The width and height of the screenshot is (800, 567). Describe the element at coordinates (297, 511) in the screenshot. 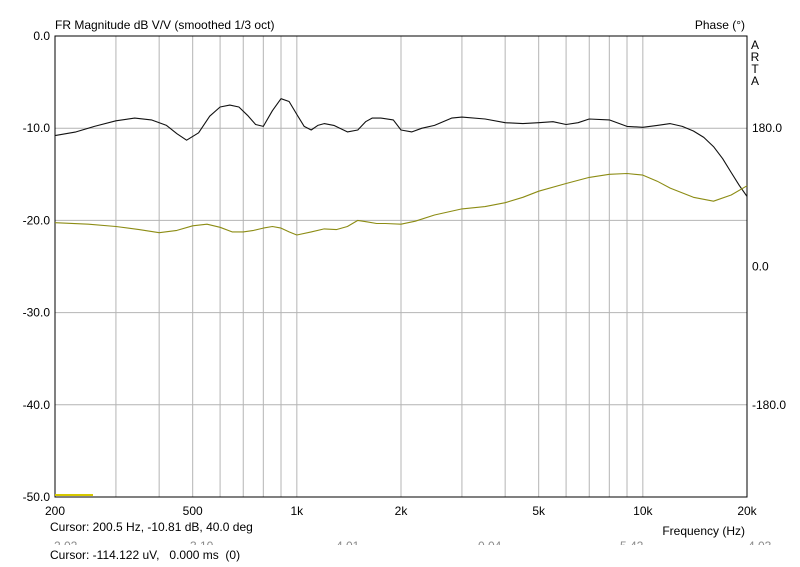

I see `x-tick-label: 1k` at that location.